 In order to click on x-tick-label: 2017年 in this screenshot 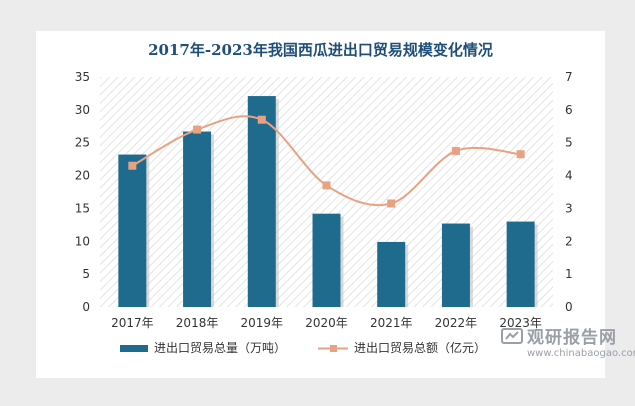, I will do `click(132, 323)`.